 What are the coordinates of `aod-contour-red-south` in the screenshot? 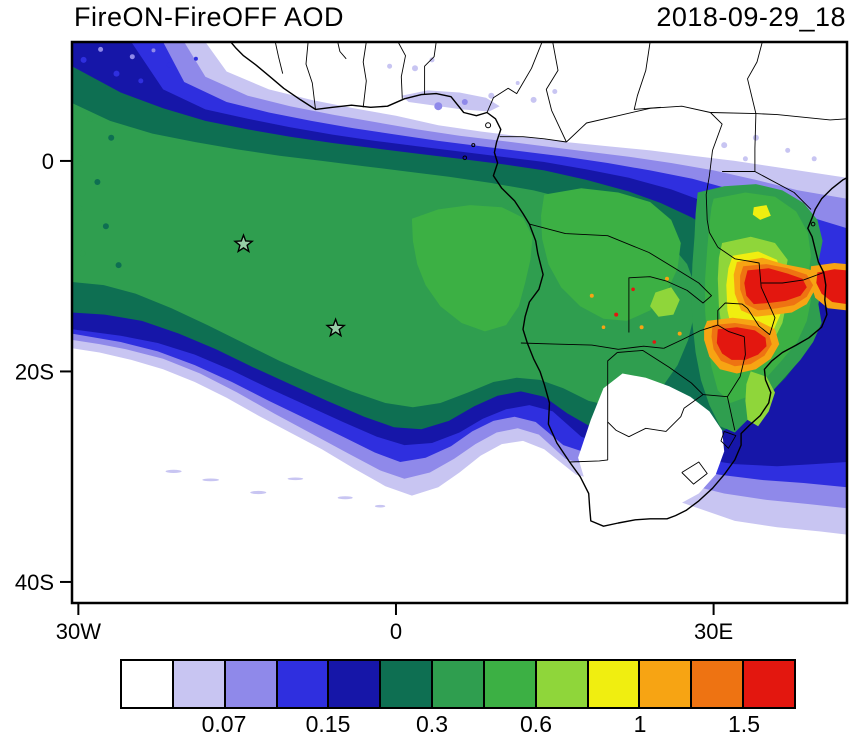 It's located at (741, 343).